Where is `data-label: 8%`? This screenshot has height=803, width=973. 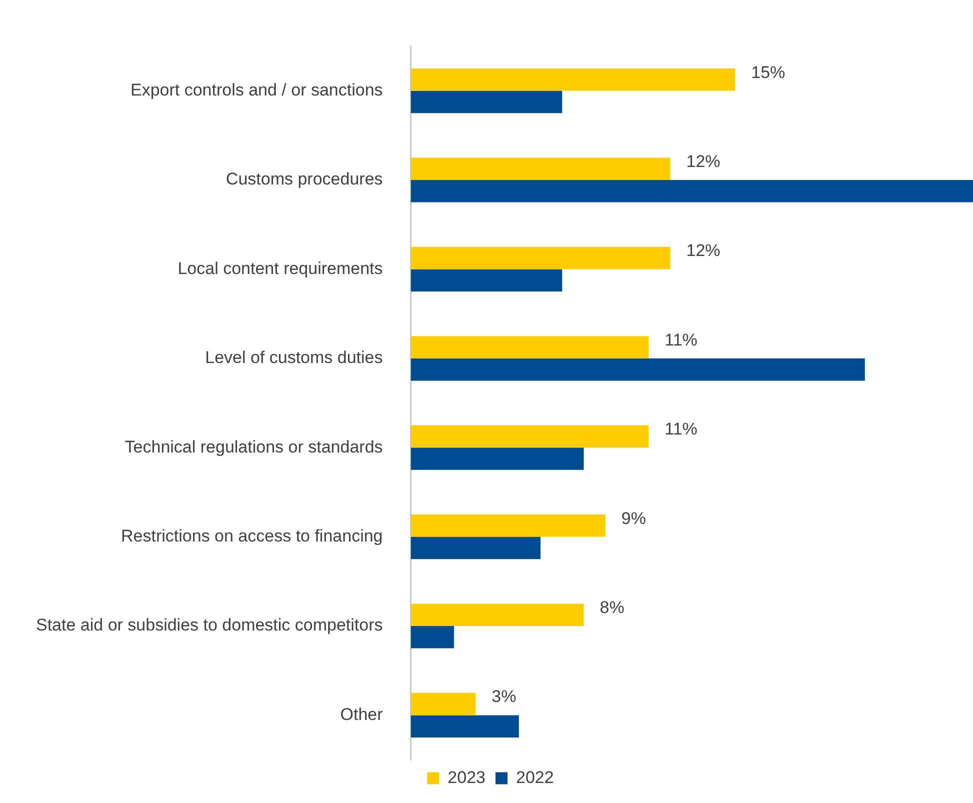
data-label: 8% is located at coordinates (612, 608).